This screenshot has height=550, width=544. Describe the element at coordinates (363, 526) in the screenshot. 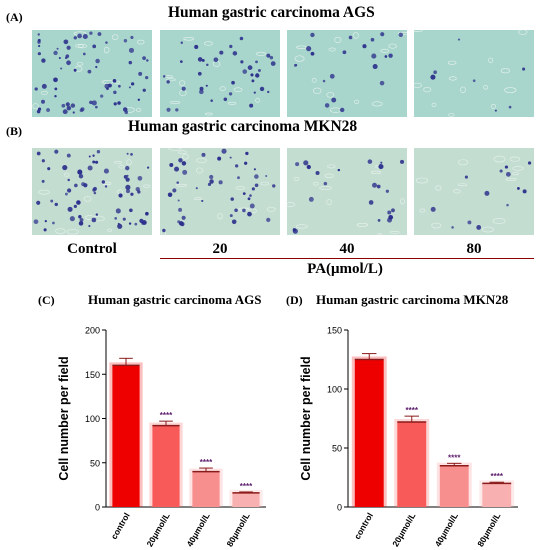

I see `category-label: control` at that location.